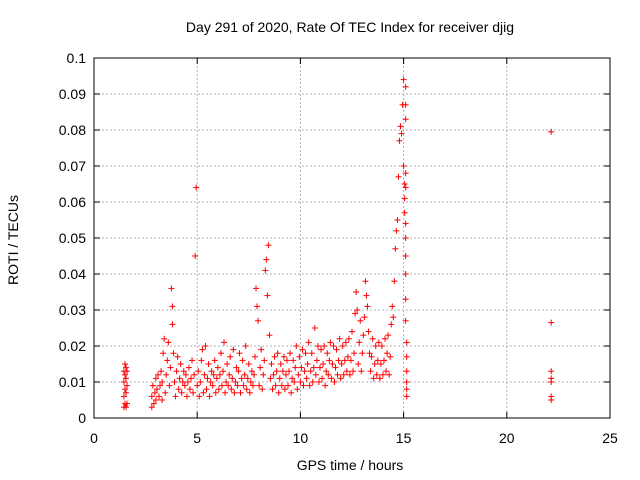 The image size is (640, 480). What do you see at coordinates (301, 438) in the screenshot?
I see `x-tick-label: 10` at bounding box center [301, 438].